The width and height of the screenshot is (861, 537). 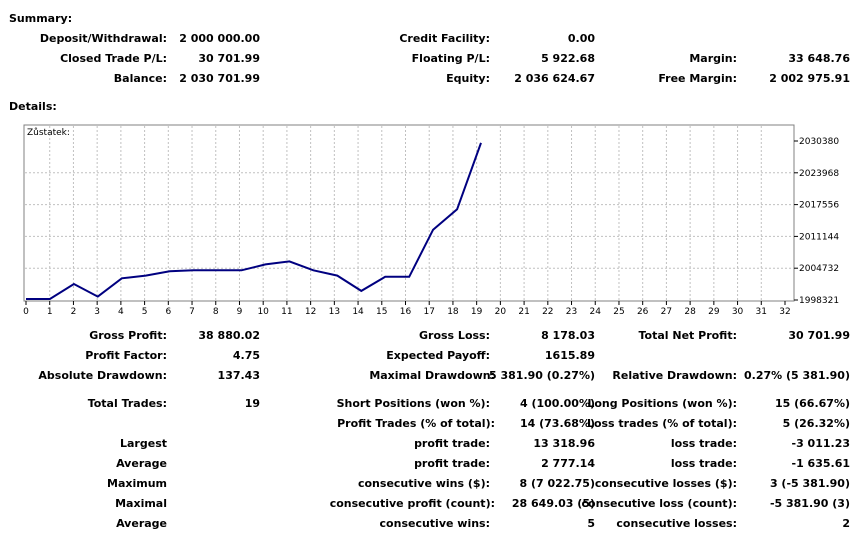 What do you see at coordinates (219, 78) in the screenshot?
I see `balance-value: 2 030 701.99` at bounding box center [219, 78].